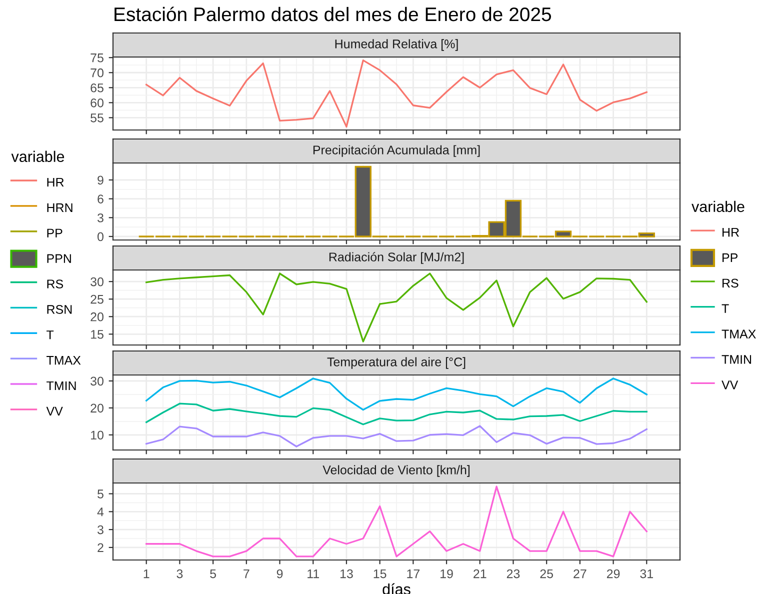  Describe the element at coordinates (97, 103) in the screenshot. I see `y-tick-label: 60` at that location.